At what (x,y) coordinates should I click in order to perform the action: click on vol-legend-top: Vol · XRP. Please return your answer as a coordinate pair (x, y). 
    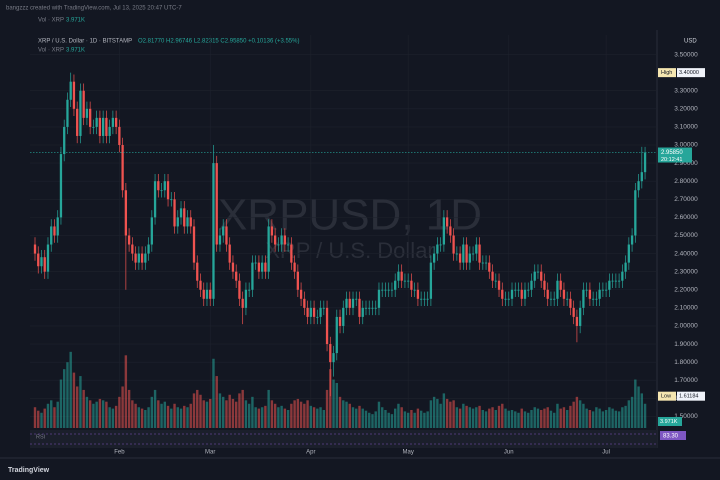
    Looking at the image, I should click on (51, 21).